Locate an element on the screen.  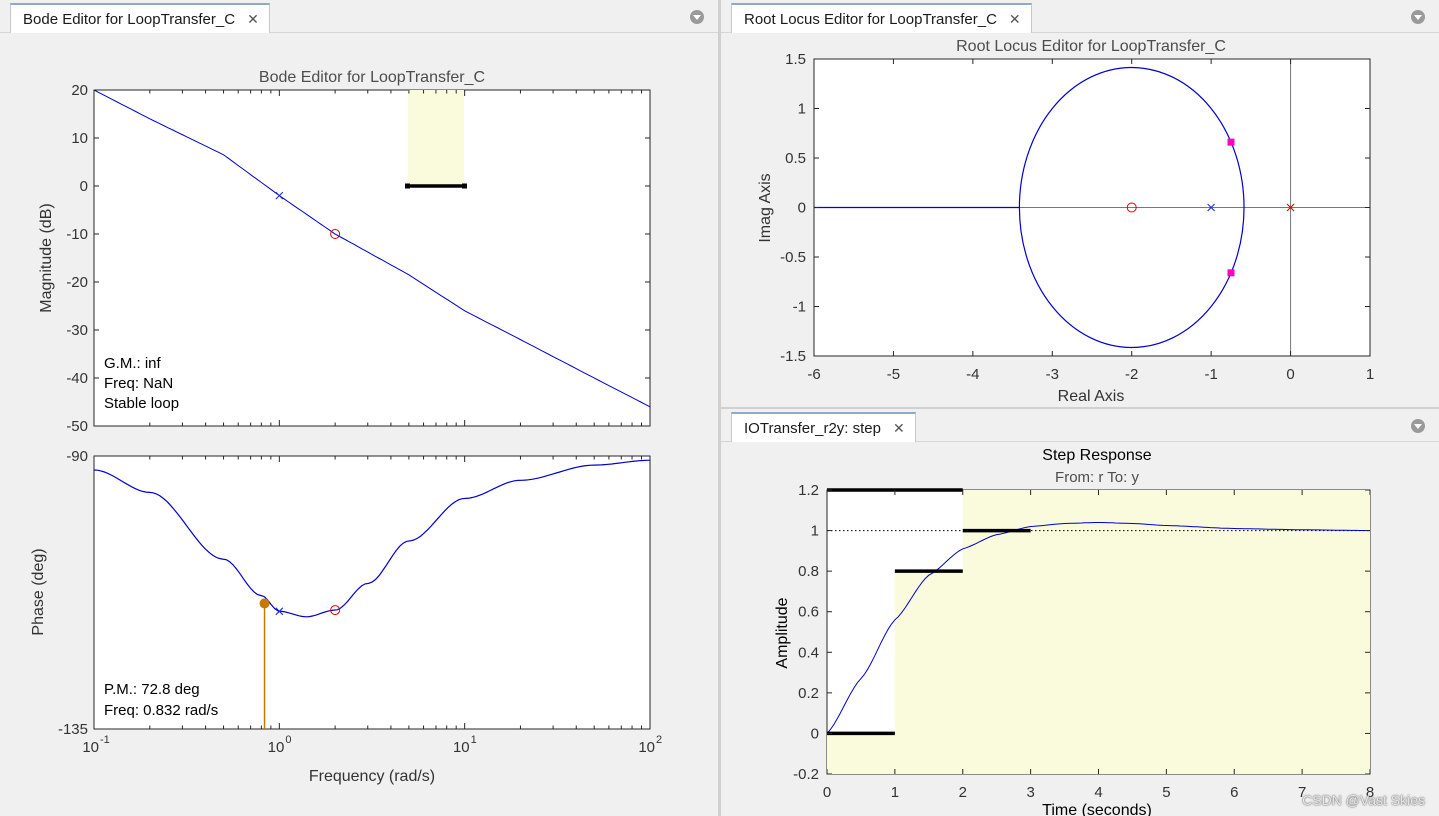
mag-tick-label: -10 is located at coordinates (77, 234).